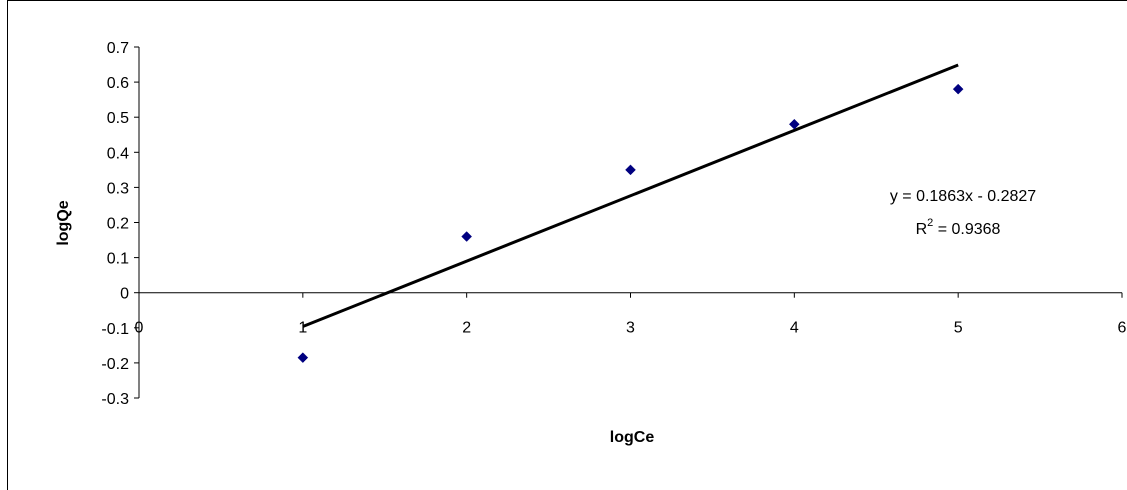 This screenshot has width=1127, height=490. What do you see at coordinates (958, 328) in the screenshot?
I see `x-tick-label: 5` at bounding box center [958, 328].